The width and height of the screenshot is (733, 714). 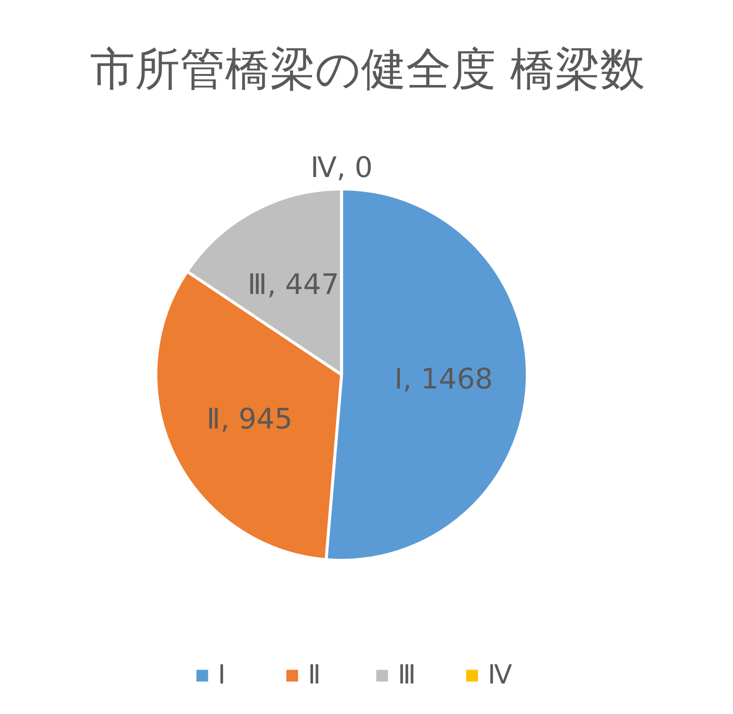 I want to click on data-label: Ⅲ, 447, so click(x=294, y=285).